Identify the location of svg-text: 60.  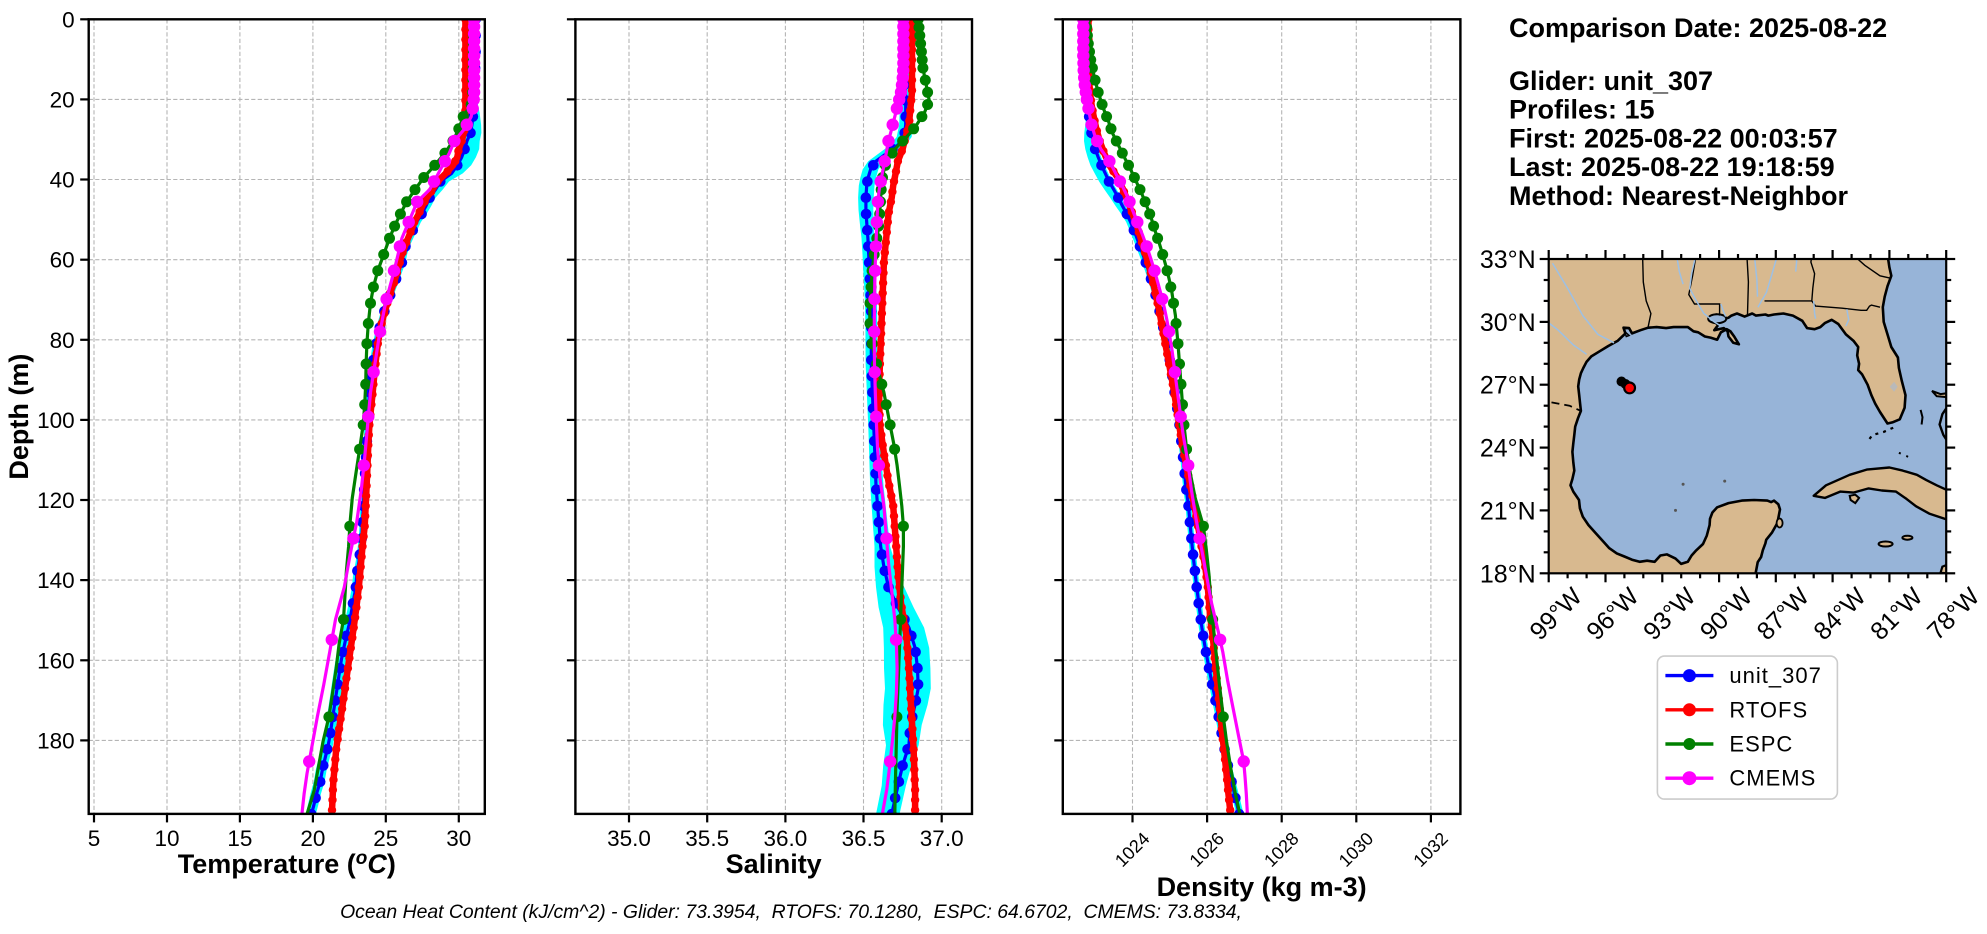
(62, 260).